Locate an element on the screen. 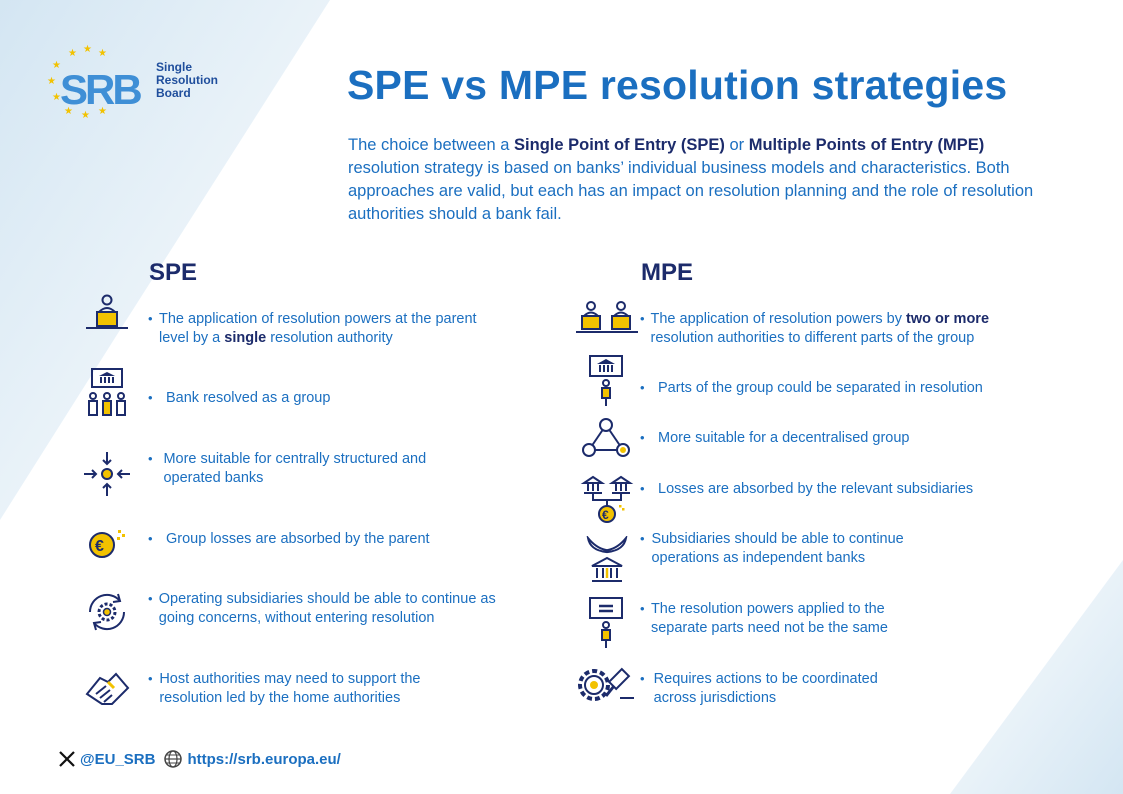 The height and width of the screenshot is (794, 1123). svg-text: SRB is located at coordinates (100, 89).